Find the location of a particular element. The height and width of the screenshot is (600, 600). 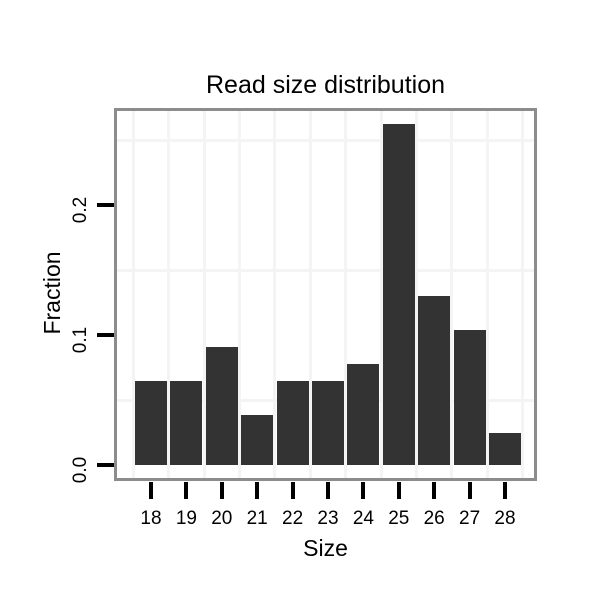

x-axis-title: Size is located at coordinates (325, 548).